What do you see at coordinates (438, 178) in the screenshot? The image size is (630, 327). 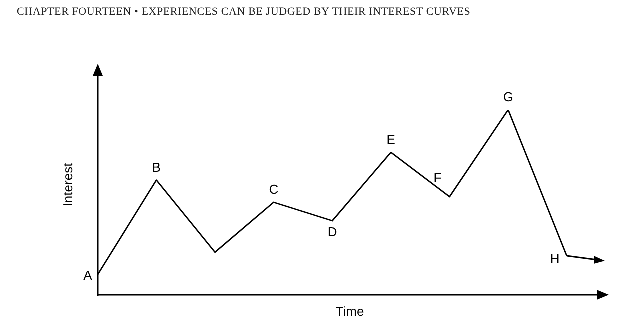 I see `annotation: F` at bounding box center [438, 178].